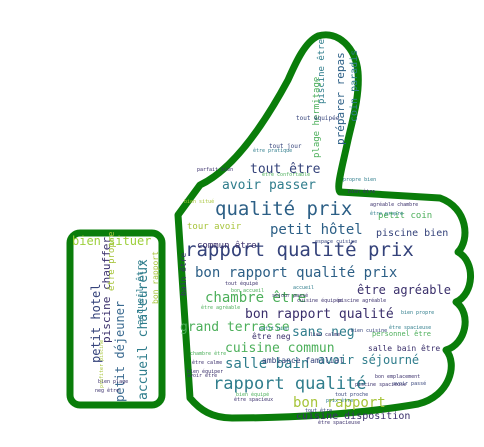 This screenshot has width=484, height=447. What do you see at coordinates (351, 395) in the screenshot?
I see `cloud-word: tout proche` at bounding box center [351, 395].